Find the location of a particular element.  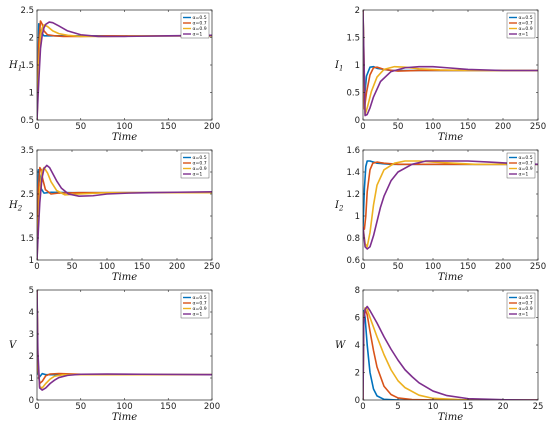

y-axis-label: I2 is located at coordinates (339, 206).